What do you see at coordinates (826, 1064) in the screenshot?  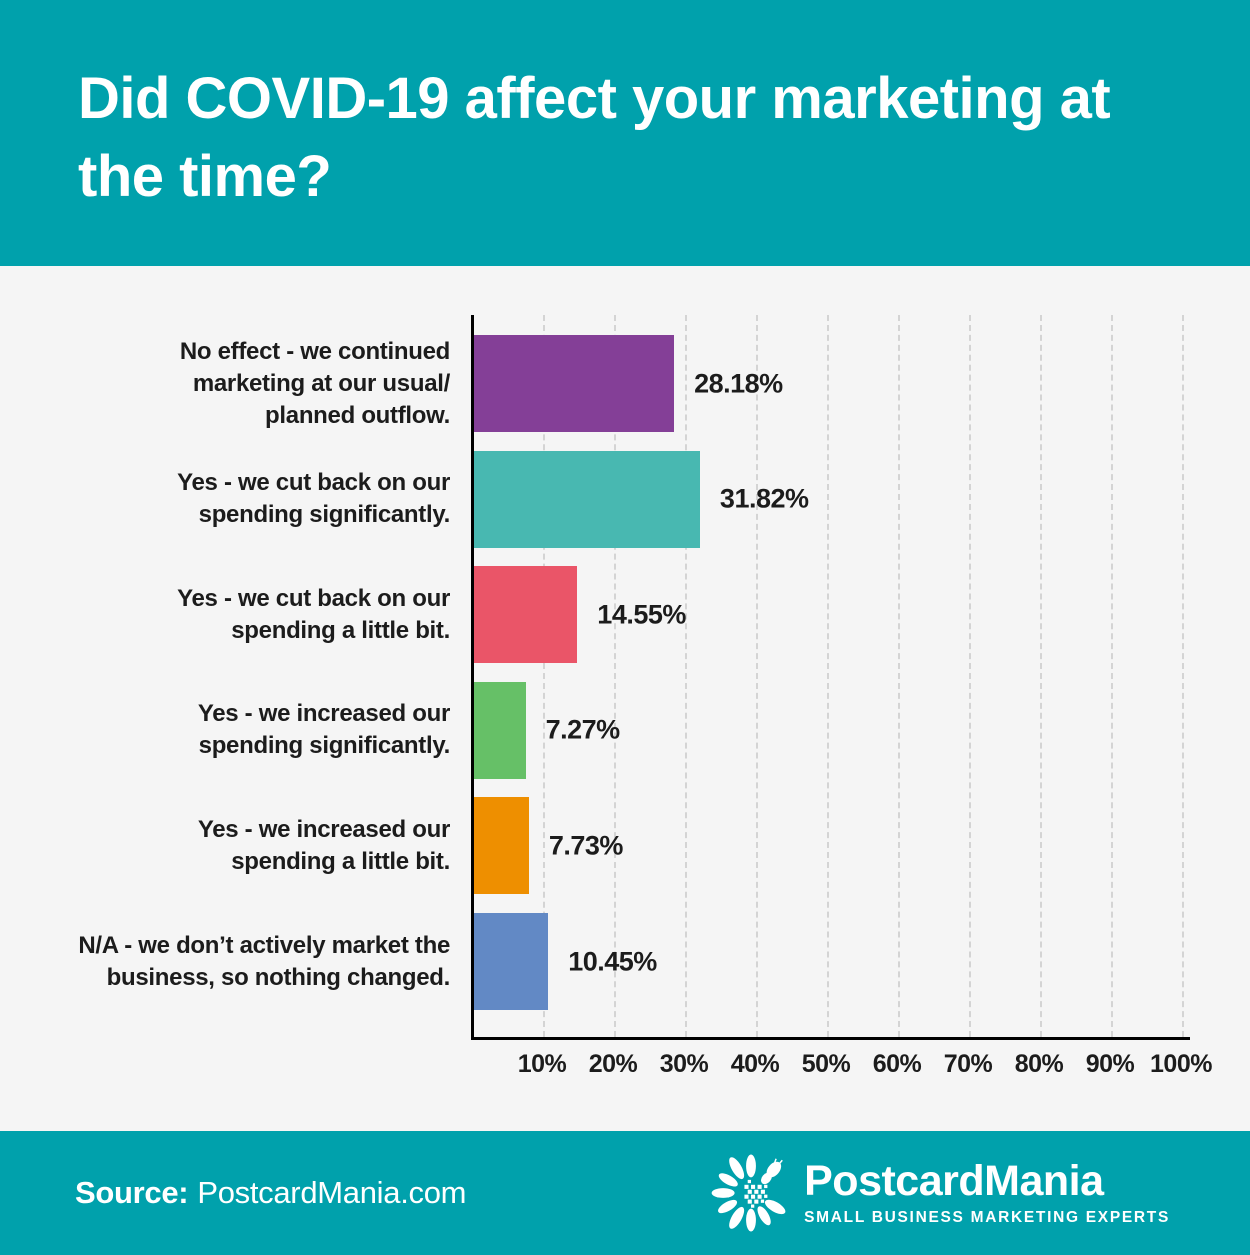 I see `x-axis-tick-label: 50%` at bounding box center [826, 1064].